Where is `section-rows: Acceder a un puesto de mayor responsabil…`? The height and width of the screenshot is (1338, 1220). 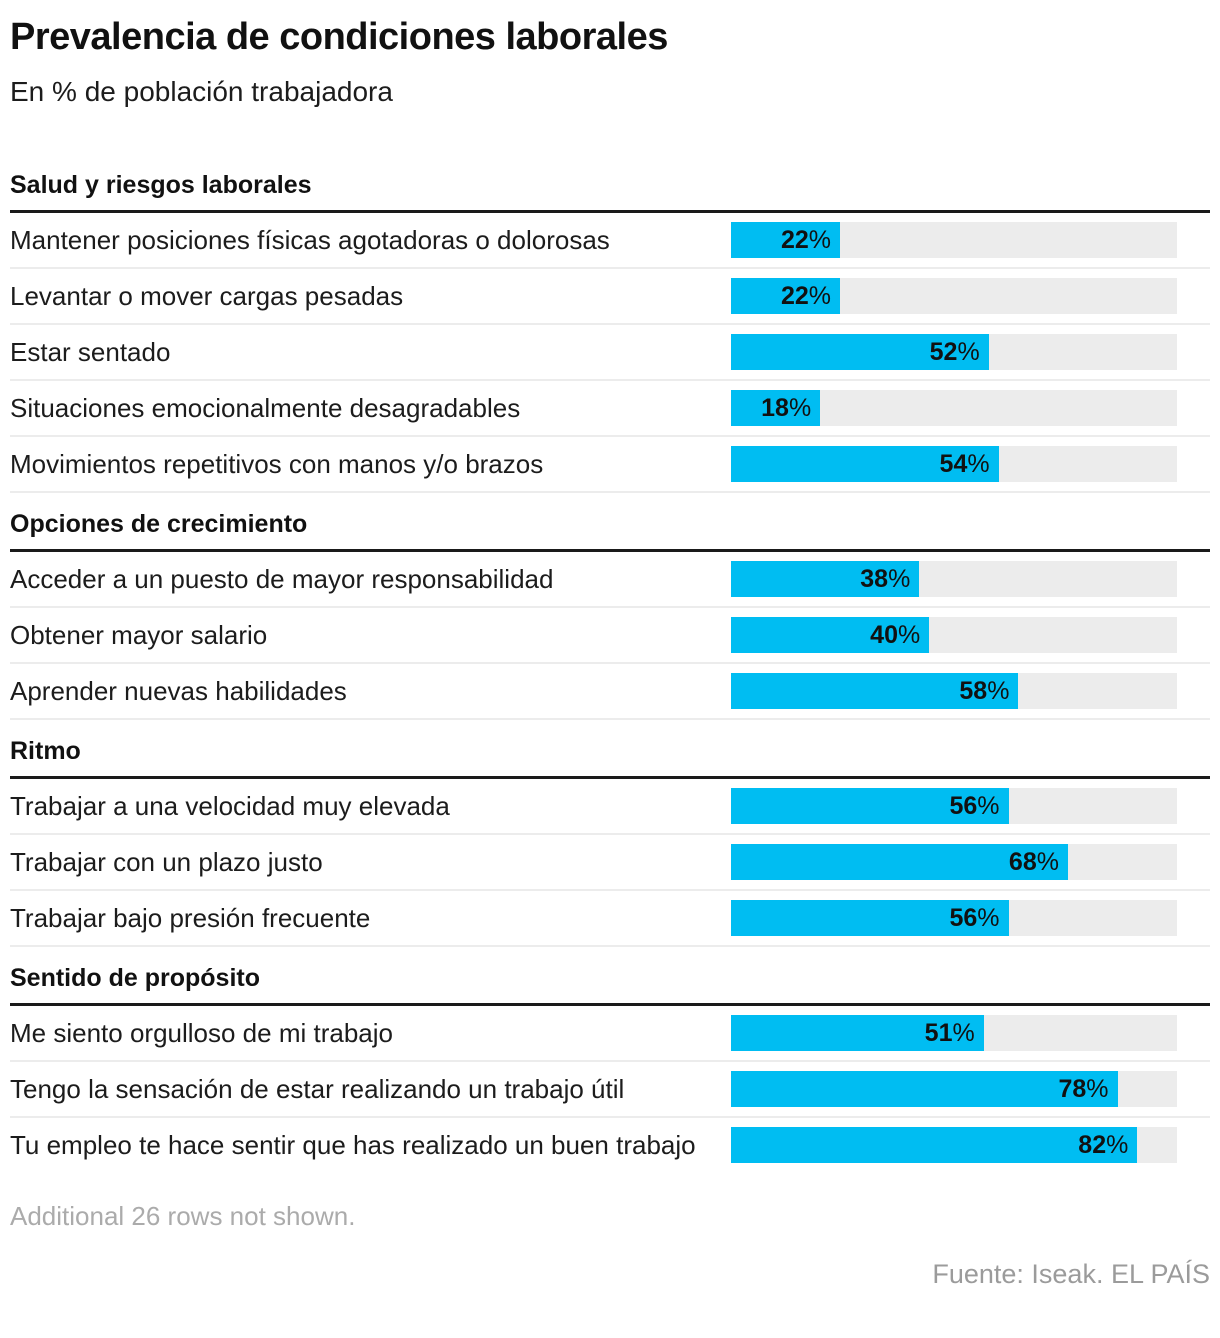 section-rows: Acceder a un puesto de mayor responsabil… is located at coordinates (610, 636).